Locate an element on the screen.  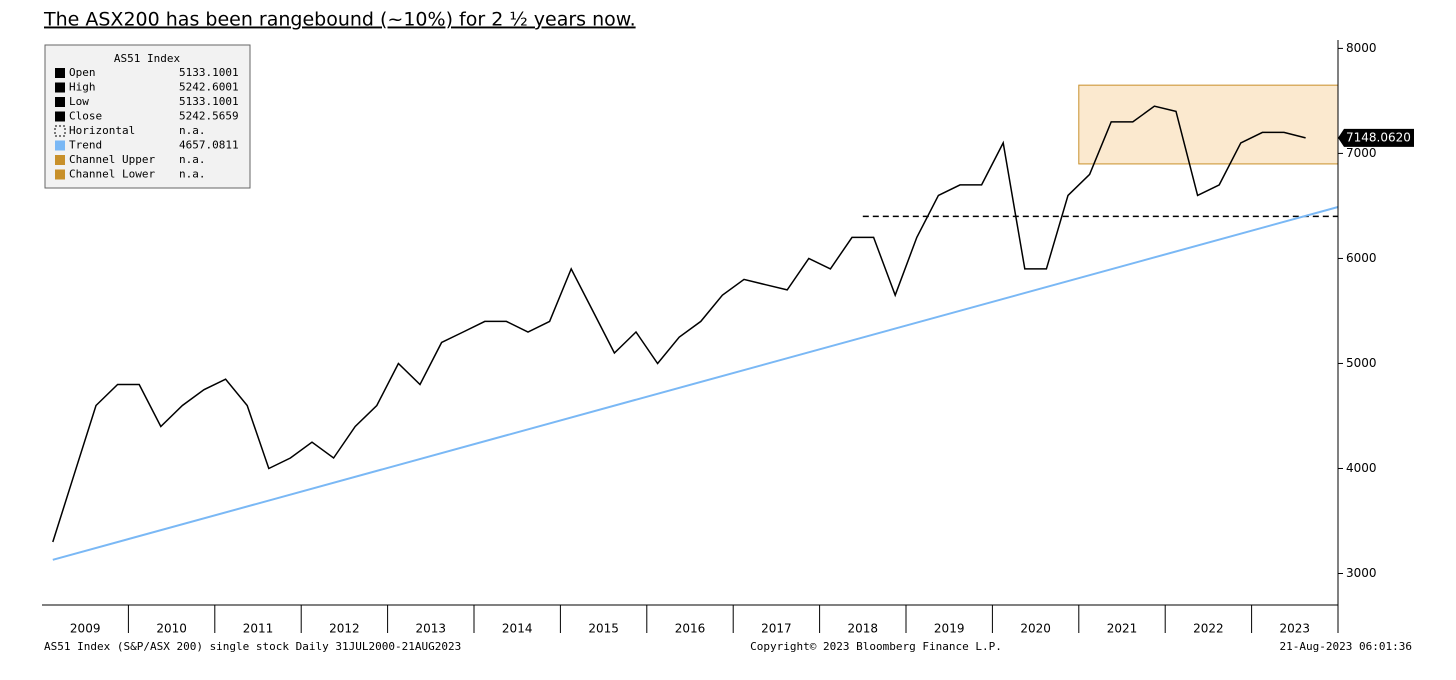
footer-center: Copyright© 2023 Bloomberg Finance L.P. is located at coordinates (876, 646).